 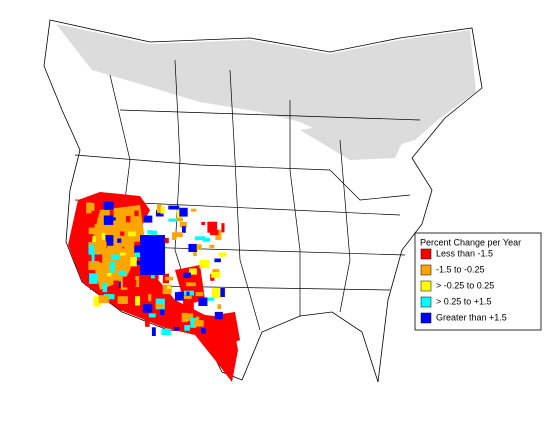 I want to click on legend-label: > -0.25 to 0.25, so click(x=465, y=285).